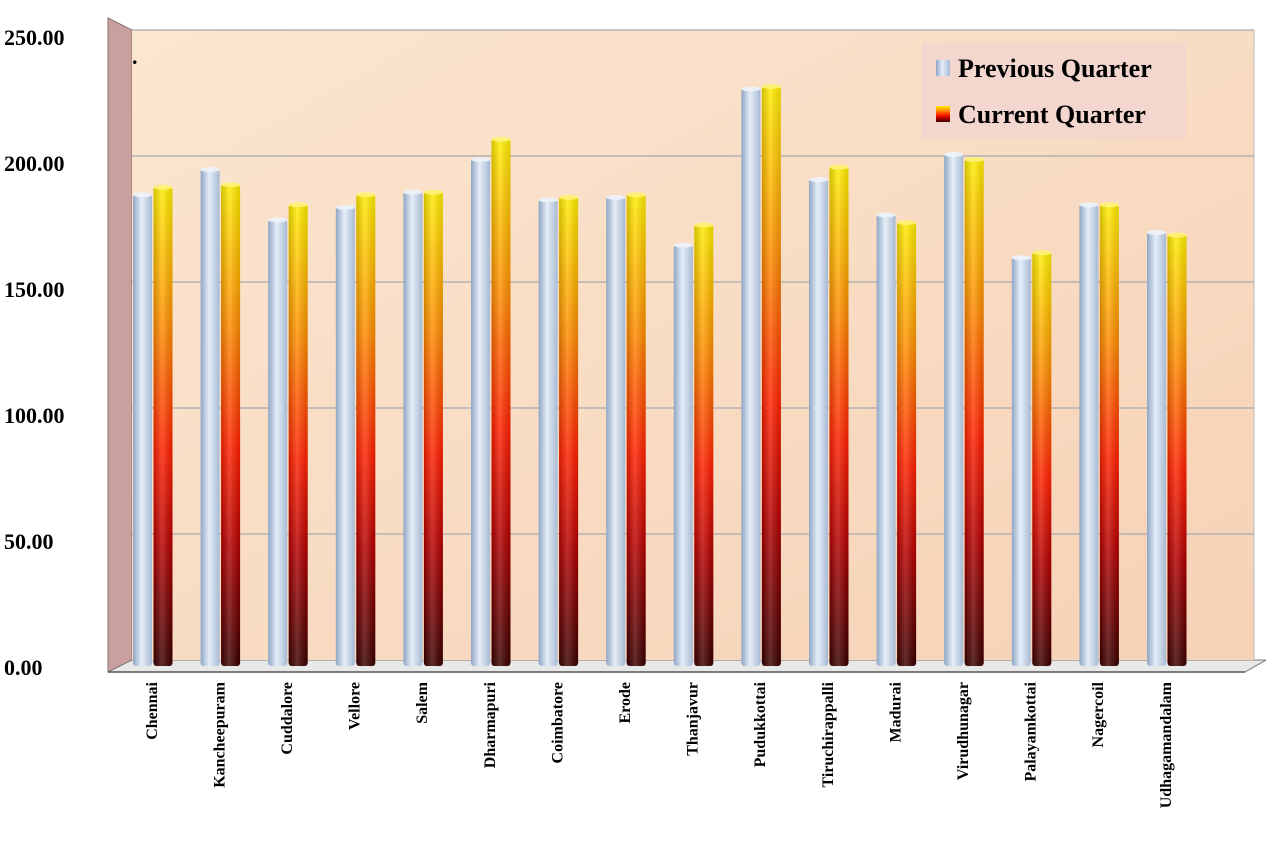 This screenshot has height=854, width=1266. What do you see at coordinates (1166, 744) in the screenshot?
I see `x-category-label: Udhagamandalam` at bounding box center [1166, 744].